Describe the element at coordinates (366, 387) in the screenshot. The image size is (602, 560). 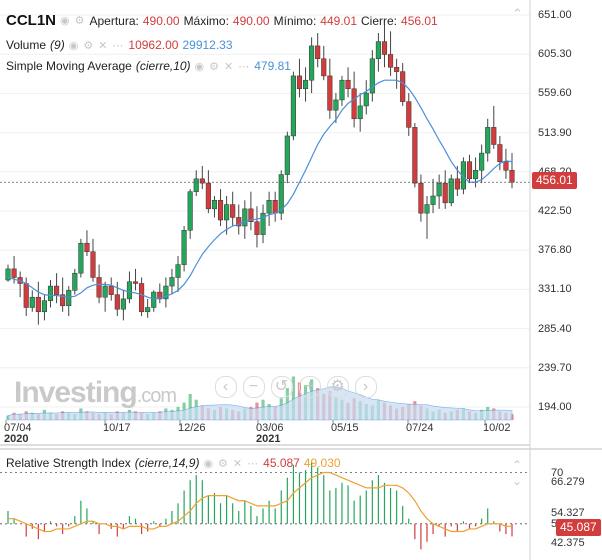
I see `scroll-right-icon: ›` at that location.